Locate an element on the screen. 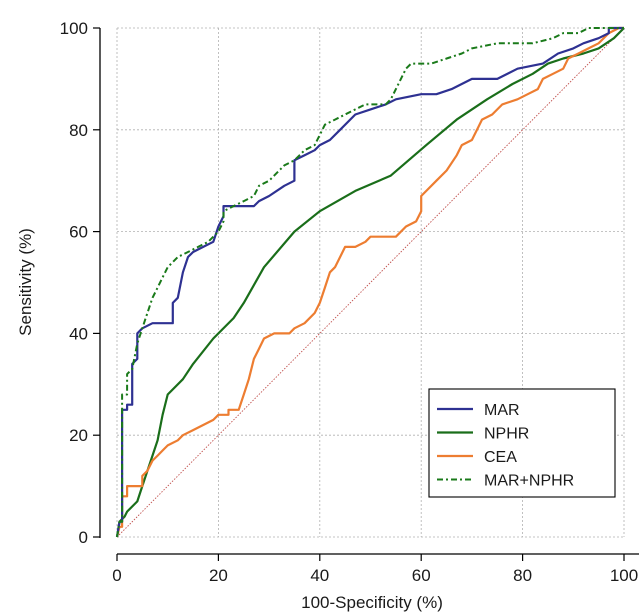 This screenshot has width=639, height=614. x-tick-label-40: 40 is located at coordinates (319, 575).